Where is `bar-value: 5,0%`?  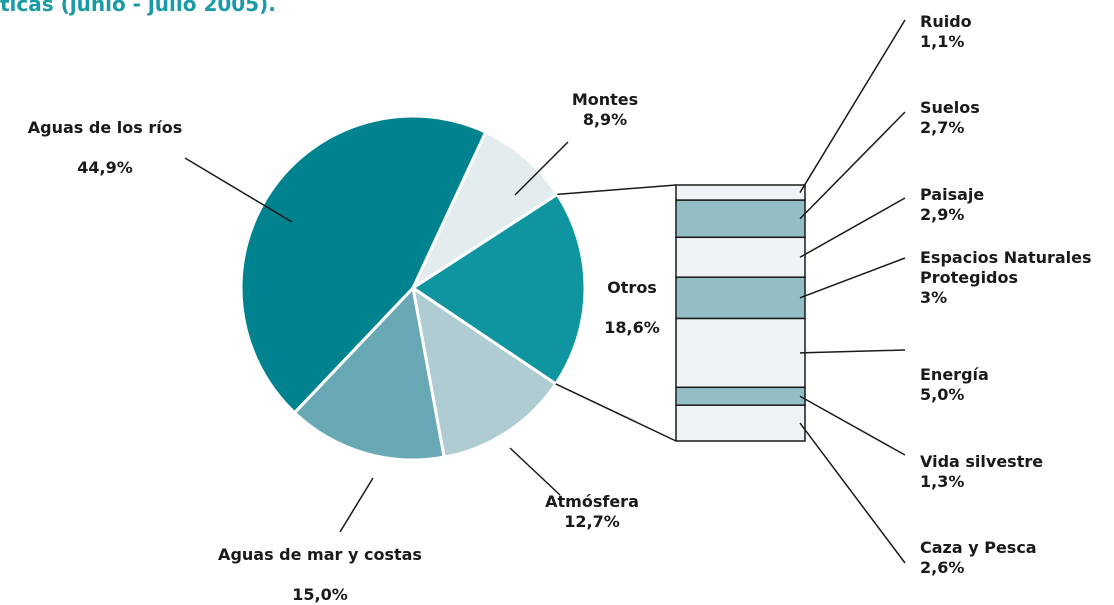
bar-value: 5,0% is located at coordinates (942, 394).